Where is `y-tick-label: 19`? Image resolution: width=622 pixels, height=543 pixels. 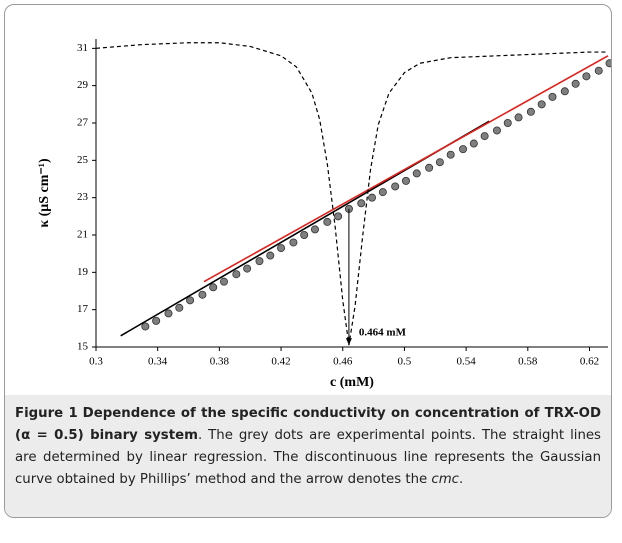 y-tick-label: 19 is located at coordinates (83, 272).